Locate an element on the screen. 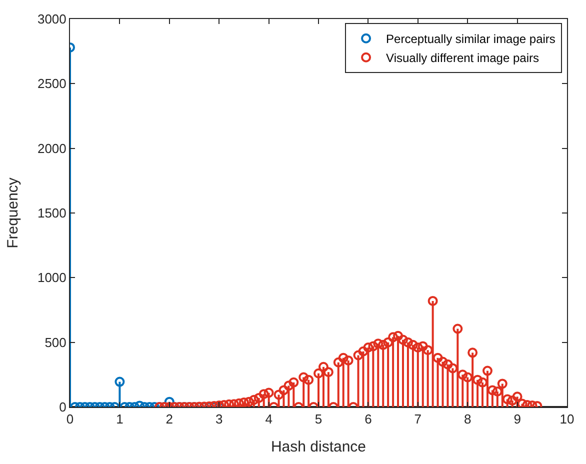  y-tick-label: 3000 is located at coordinates (51, 19).